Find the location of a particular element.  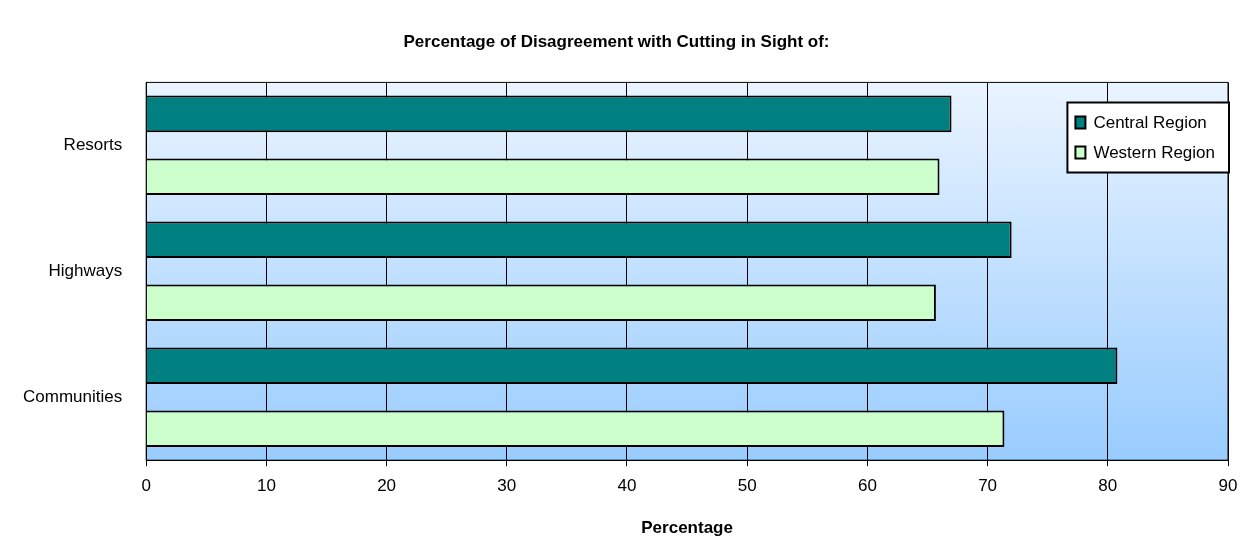

x-axis-title: Percentage is located at coordinates (687, 528).